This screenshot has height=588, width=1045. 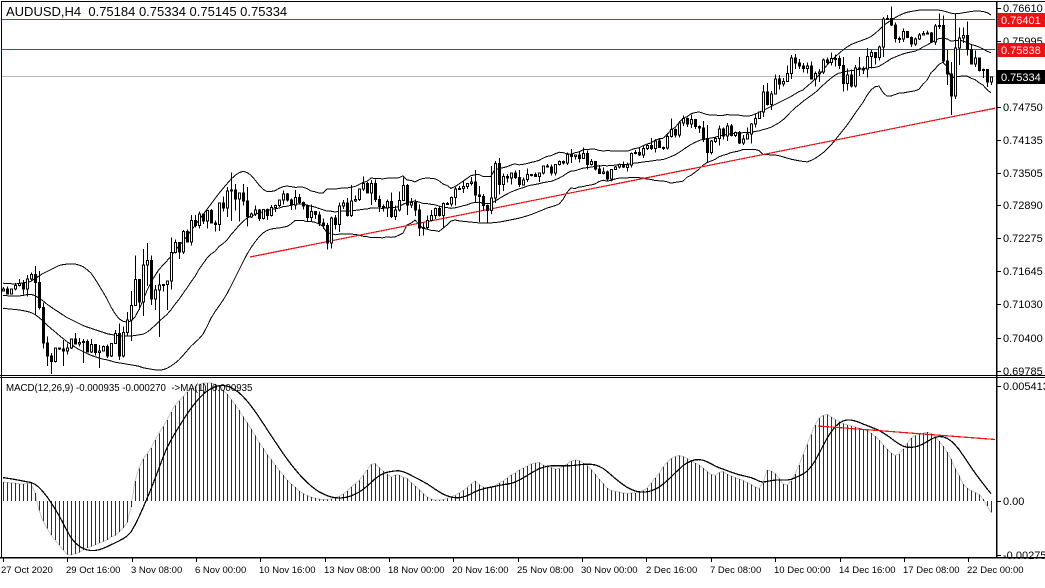 I want to click on svg-text: 0.75838, so click(x=1021, y=51).